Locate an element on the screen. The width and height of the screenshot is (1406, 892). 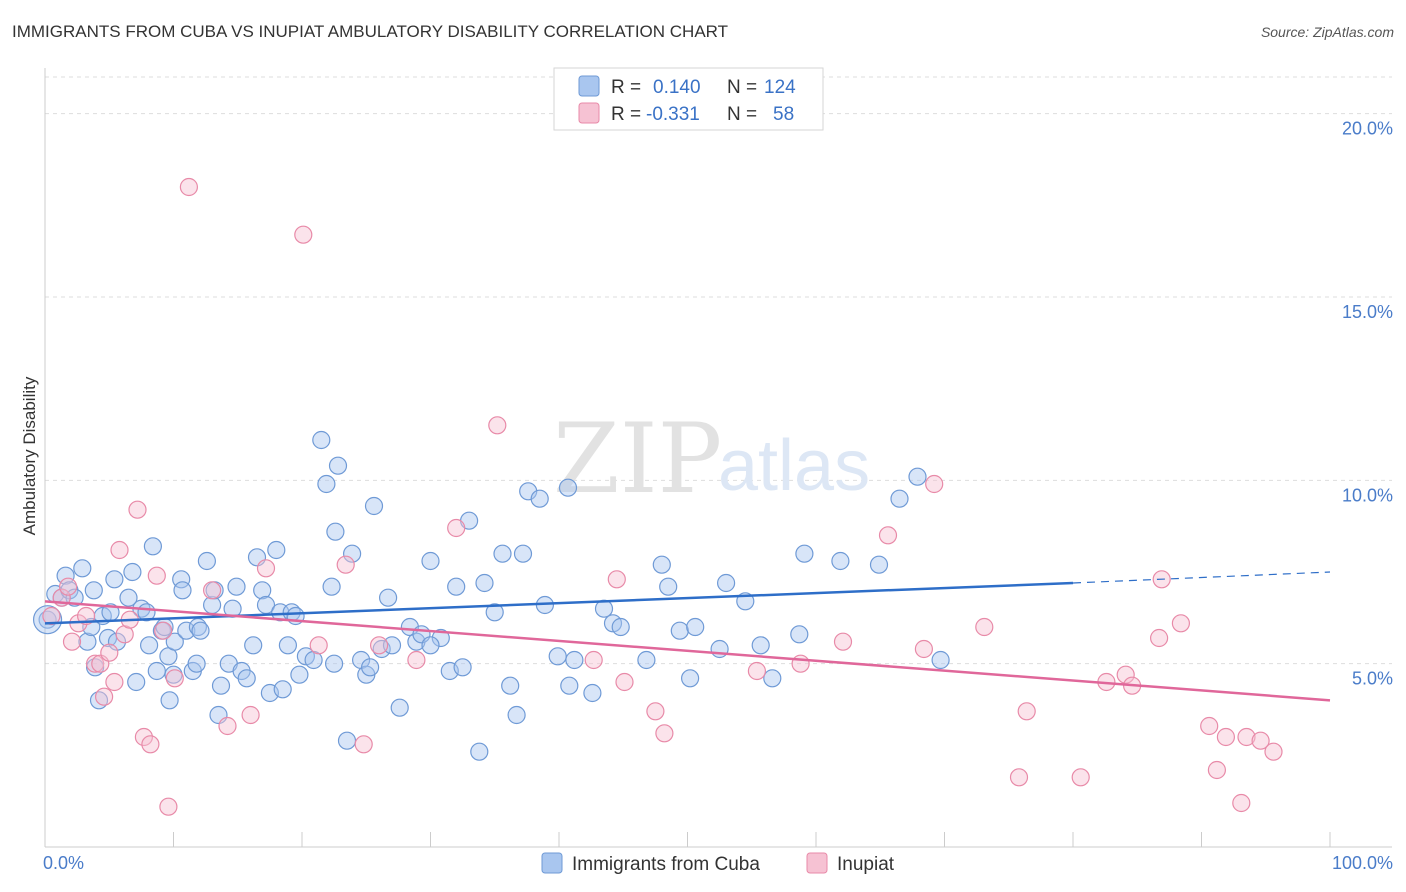
legend-n-label-inupiat: N = is located at coordinates (742, 114).